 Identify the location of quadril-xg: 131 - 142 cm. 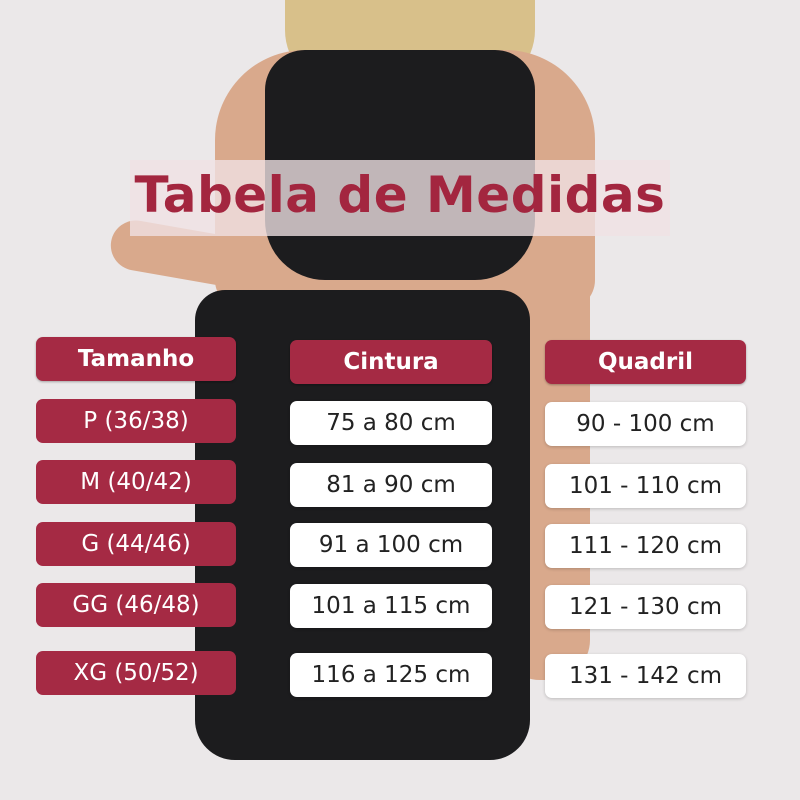
(645, 676).